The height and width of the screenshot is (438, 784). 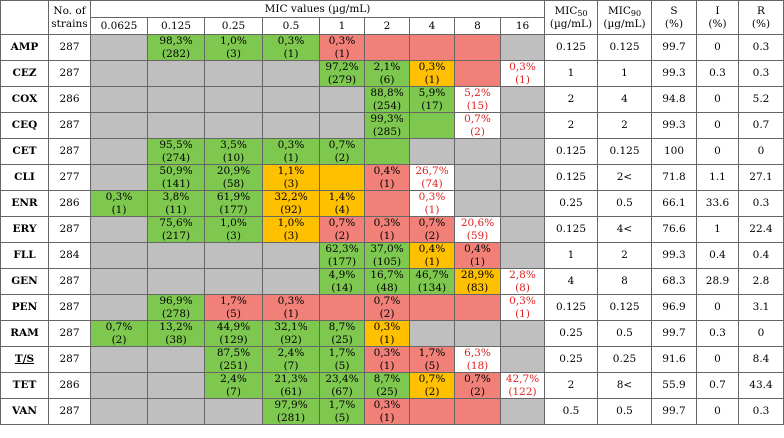 I want to click on r-value: 3.1, so click(x=761, y=307).